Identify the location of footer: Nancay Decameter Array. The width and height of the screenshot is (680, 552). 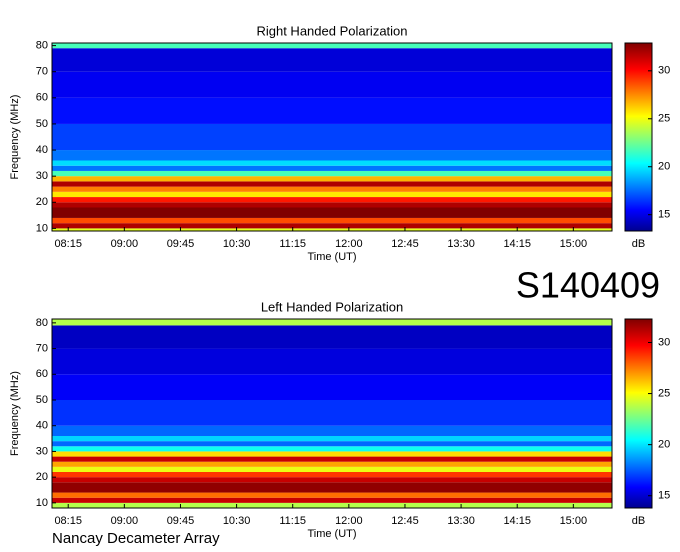
(136, 538).